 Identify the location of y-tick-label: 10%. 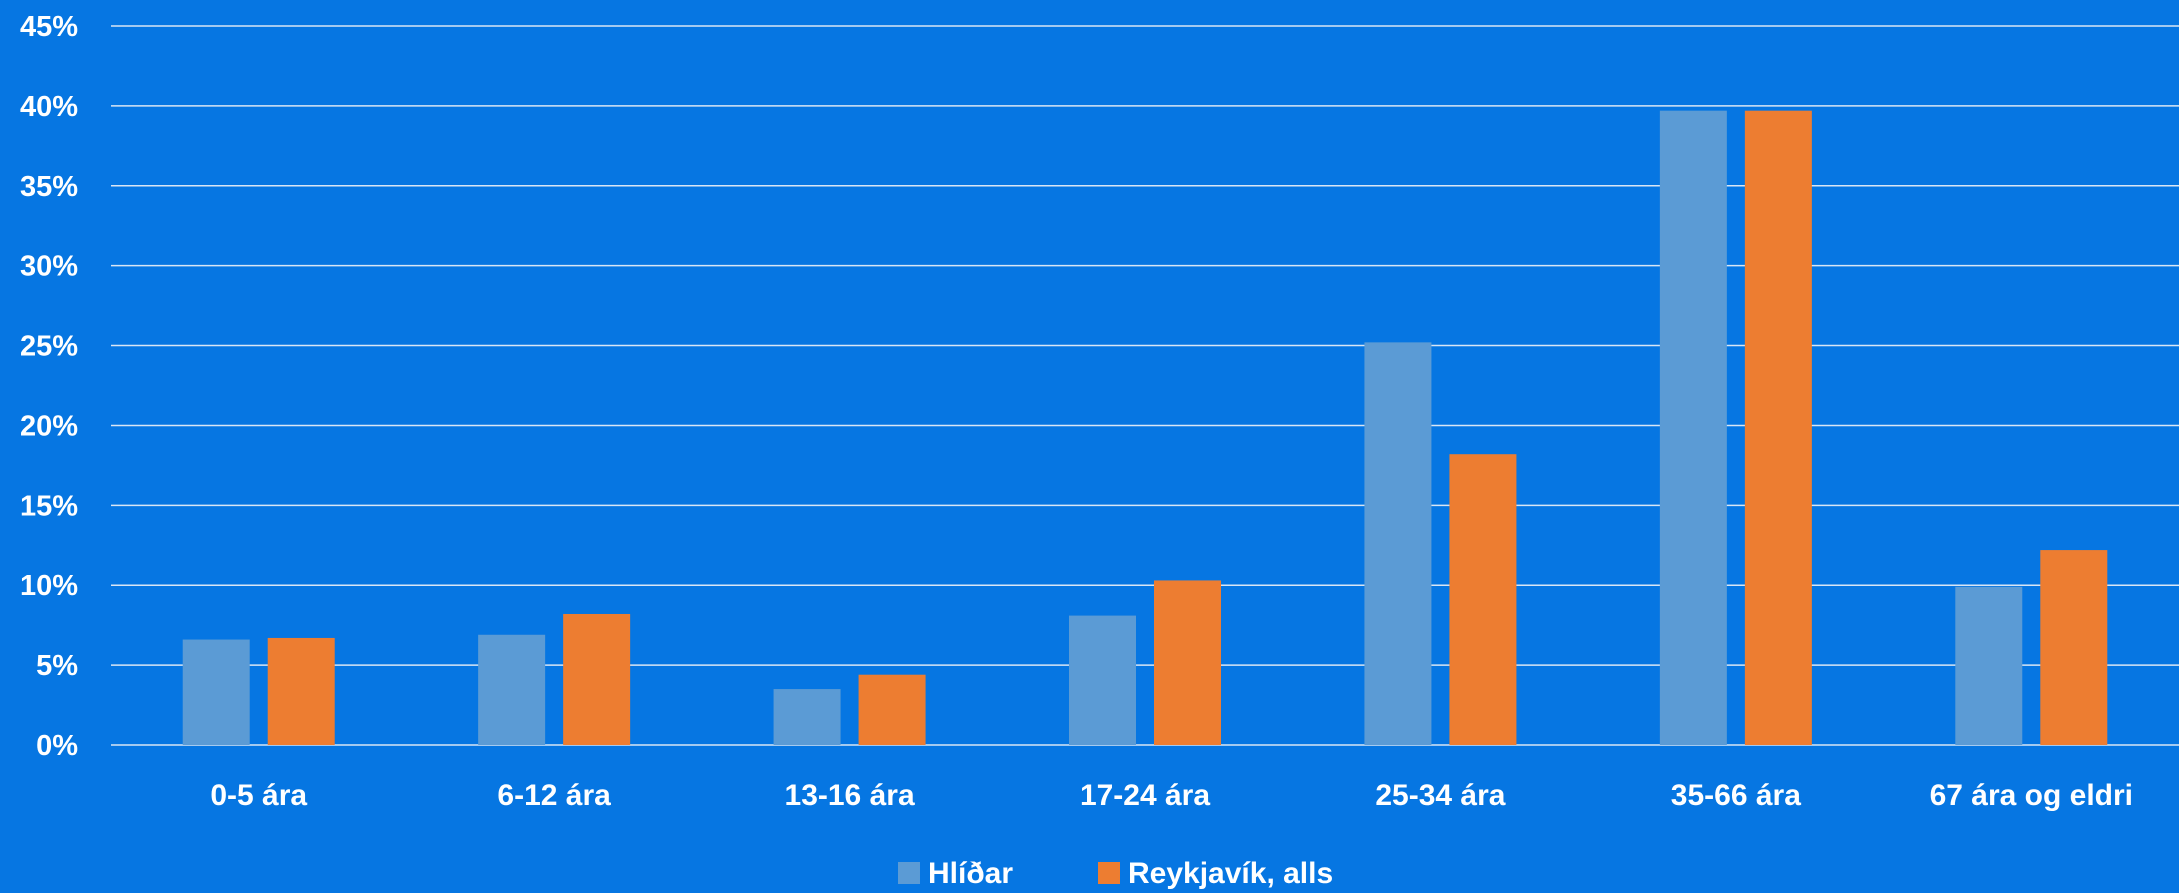
(49, 586).